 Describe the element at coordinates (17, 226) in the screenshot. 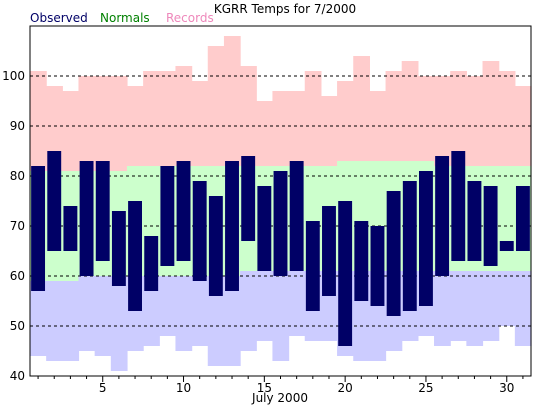

I see `y-tick-label-70: 70` at that location.